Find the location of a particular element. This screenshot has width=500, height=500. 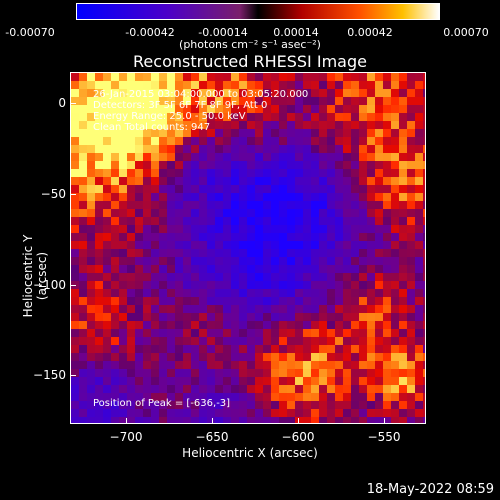

x-tick-label: −650 is located at coordinates (212, 437).